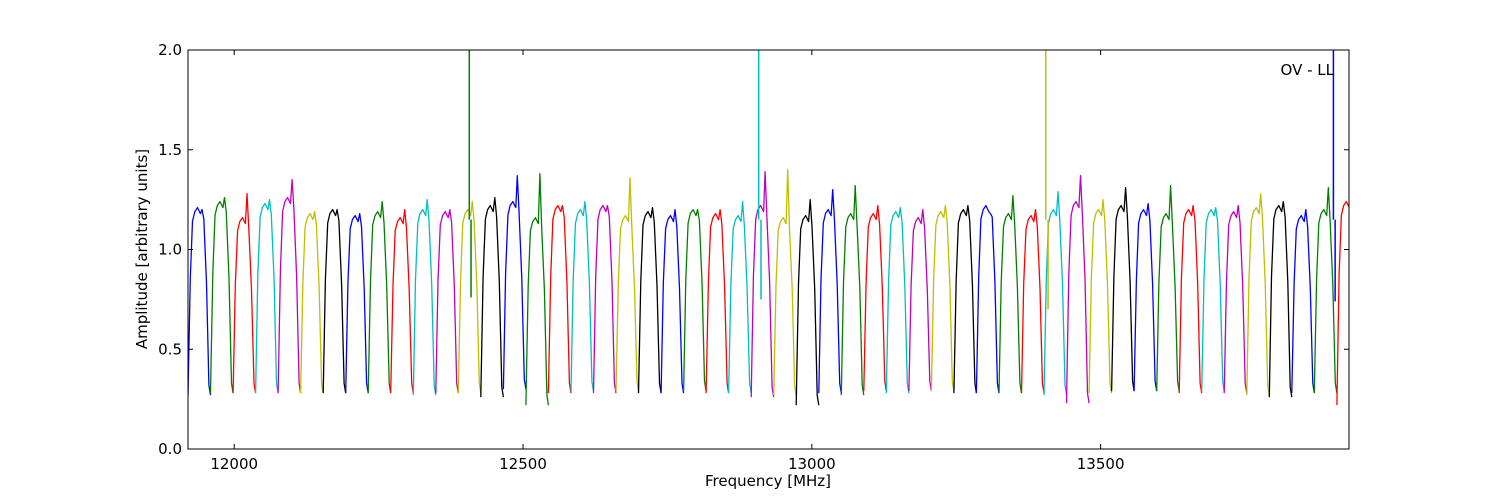 The height and width of the screenshot is (500, 1500). I want to click on y-tick-label-2: 1.0, so click(170, 250).